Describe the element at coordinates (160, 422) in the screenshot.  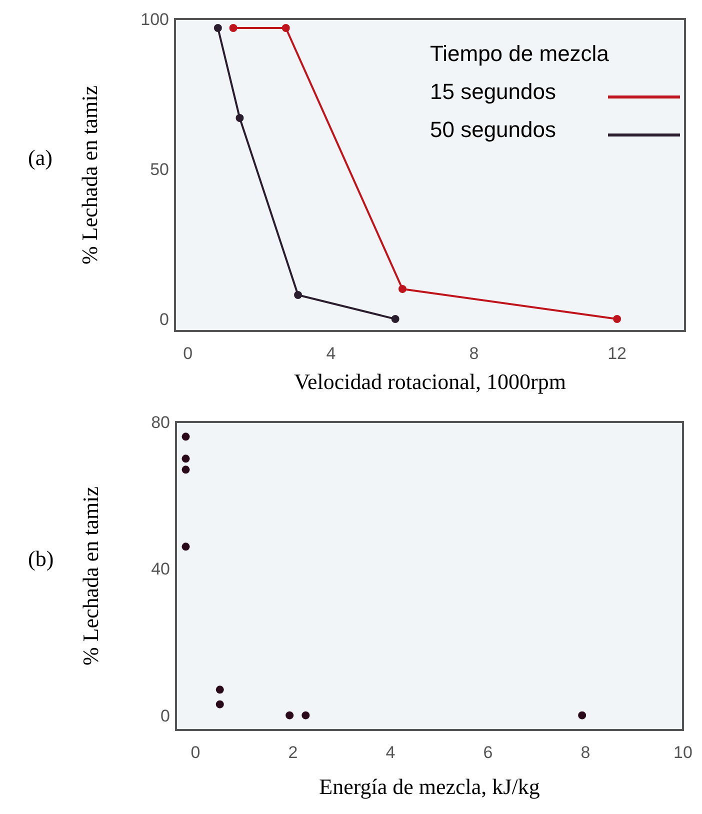
I see `y-tick-label: 80` at that location.